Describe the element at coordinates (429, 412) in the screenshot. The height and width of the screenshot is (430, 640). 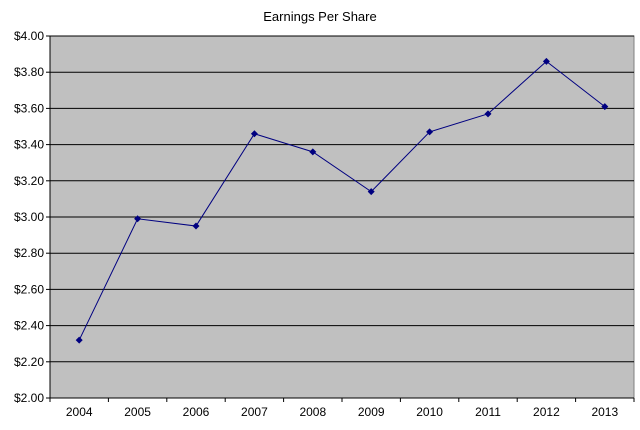
I see `x-tick-label: 2010` at that location.